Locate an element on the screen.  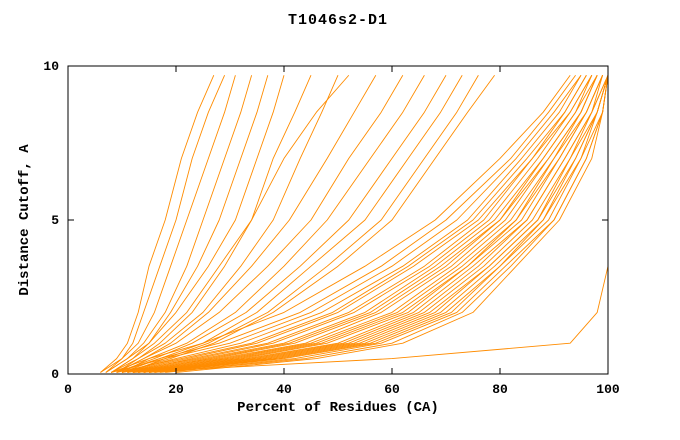
chart-title: T1046s2-D1 is located at coordinates (337, 20).